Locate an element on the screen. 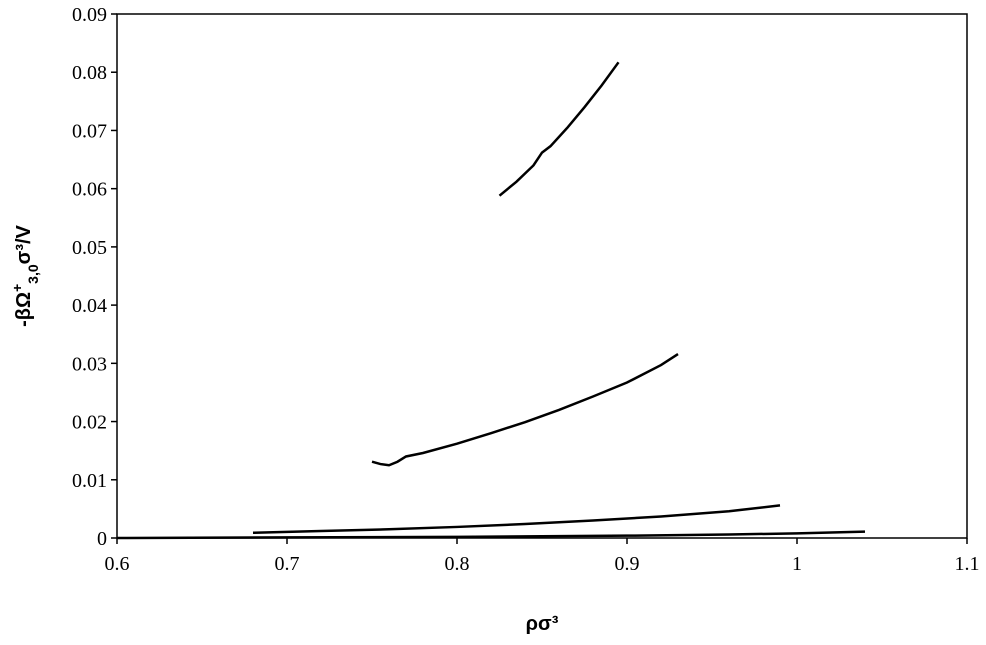  y-tick-label: 0.02 is located at coordinates (89, 423).